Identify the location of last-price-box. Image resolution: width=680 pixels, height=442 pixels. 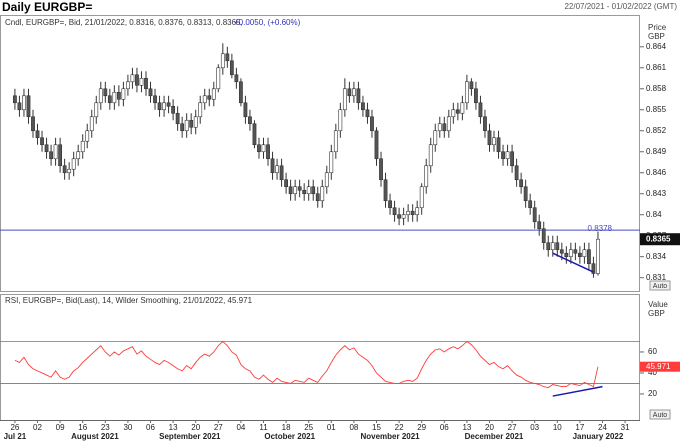
(660, 239).